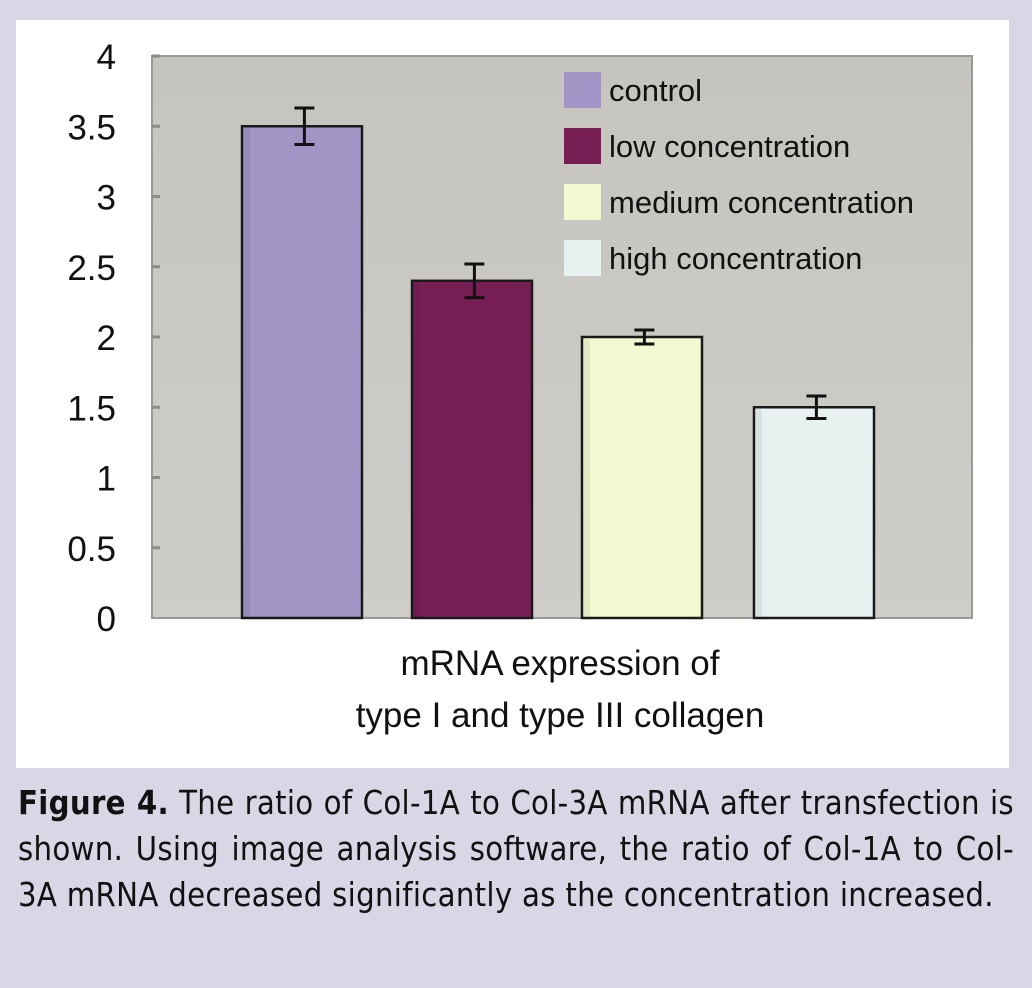  I want to click on y-tick-label: 3.5, so click(91, 127).